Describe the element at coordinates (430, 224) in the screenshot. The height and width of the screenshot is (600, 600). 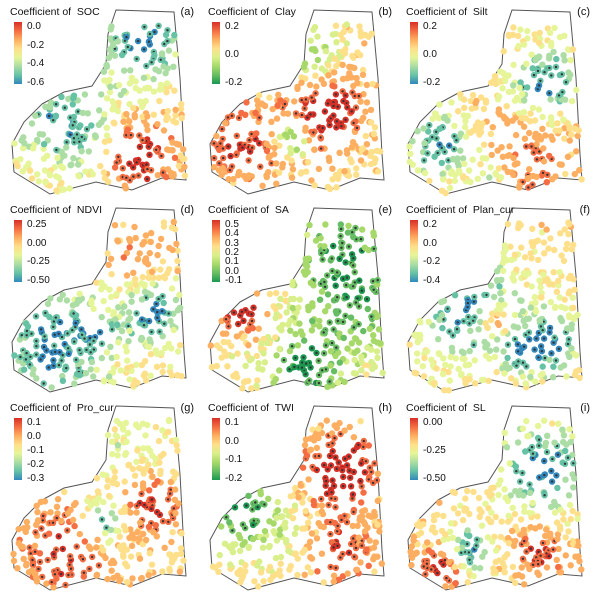
I see `legend-tick-label: 0.2` at that location.